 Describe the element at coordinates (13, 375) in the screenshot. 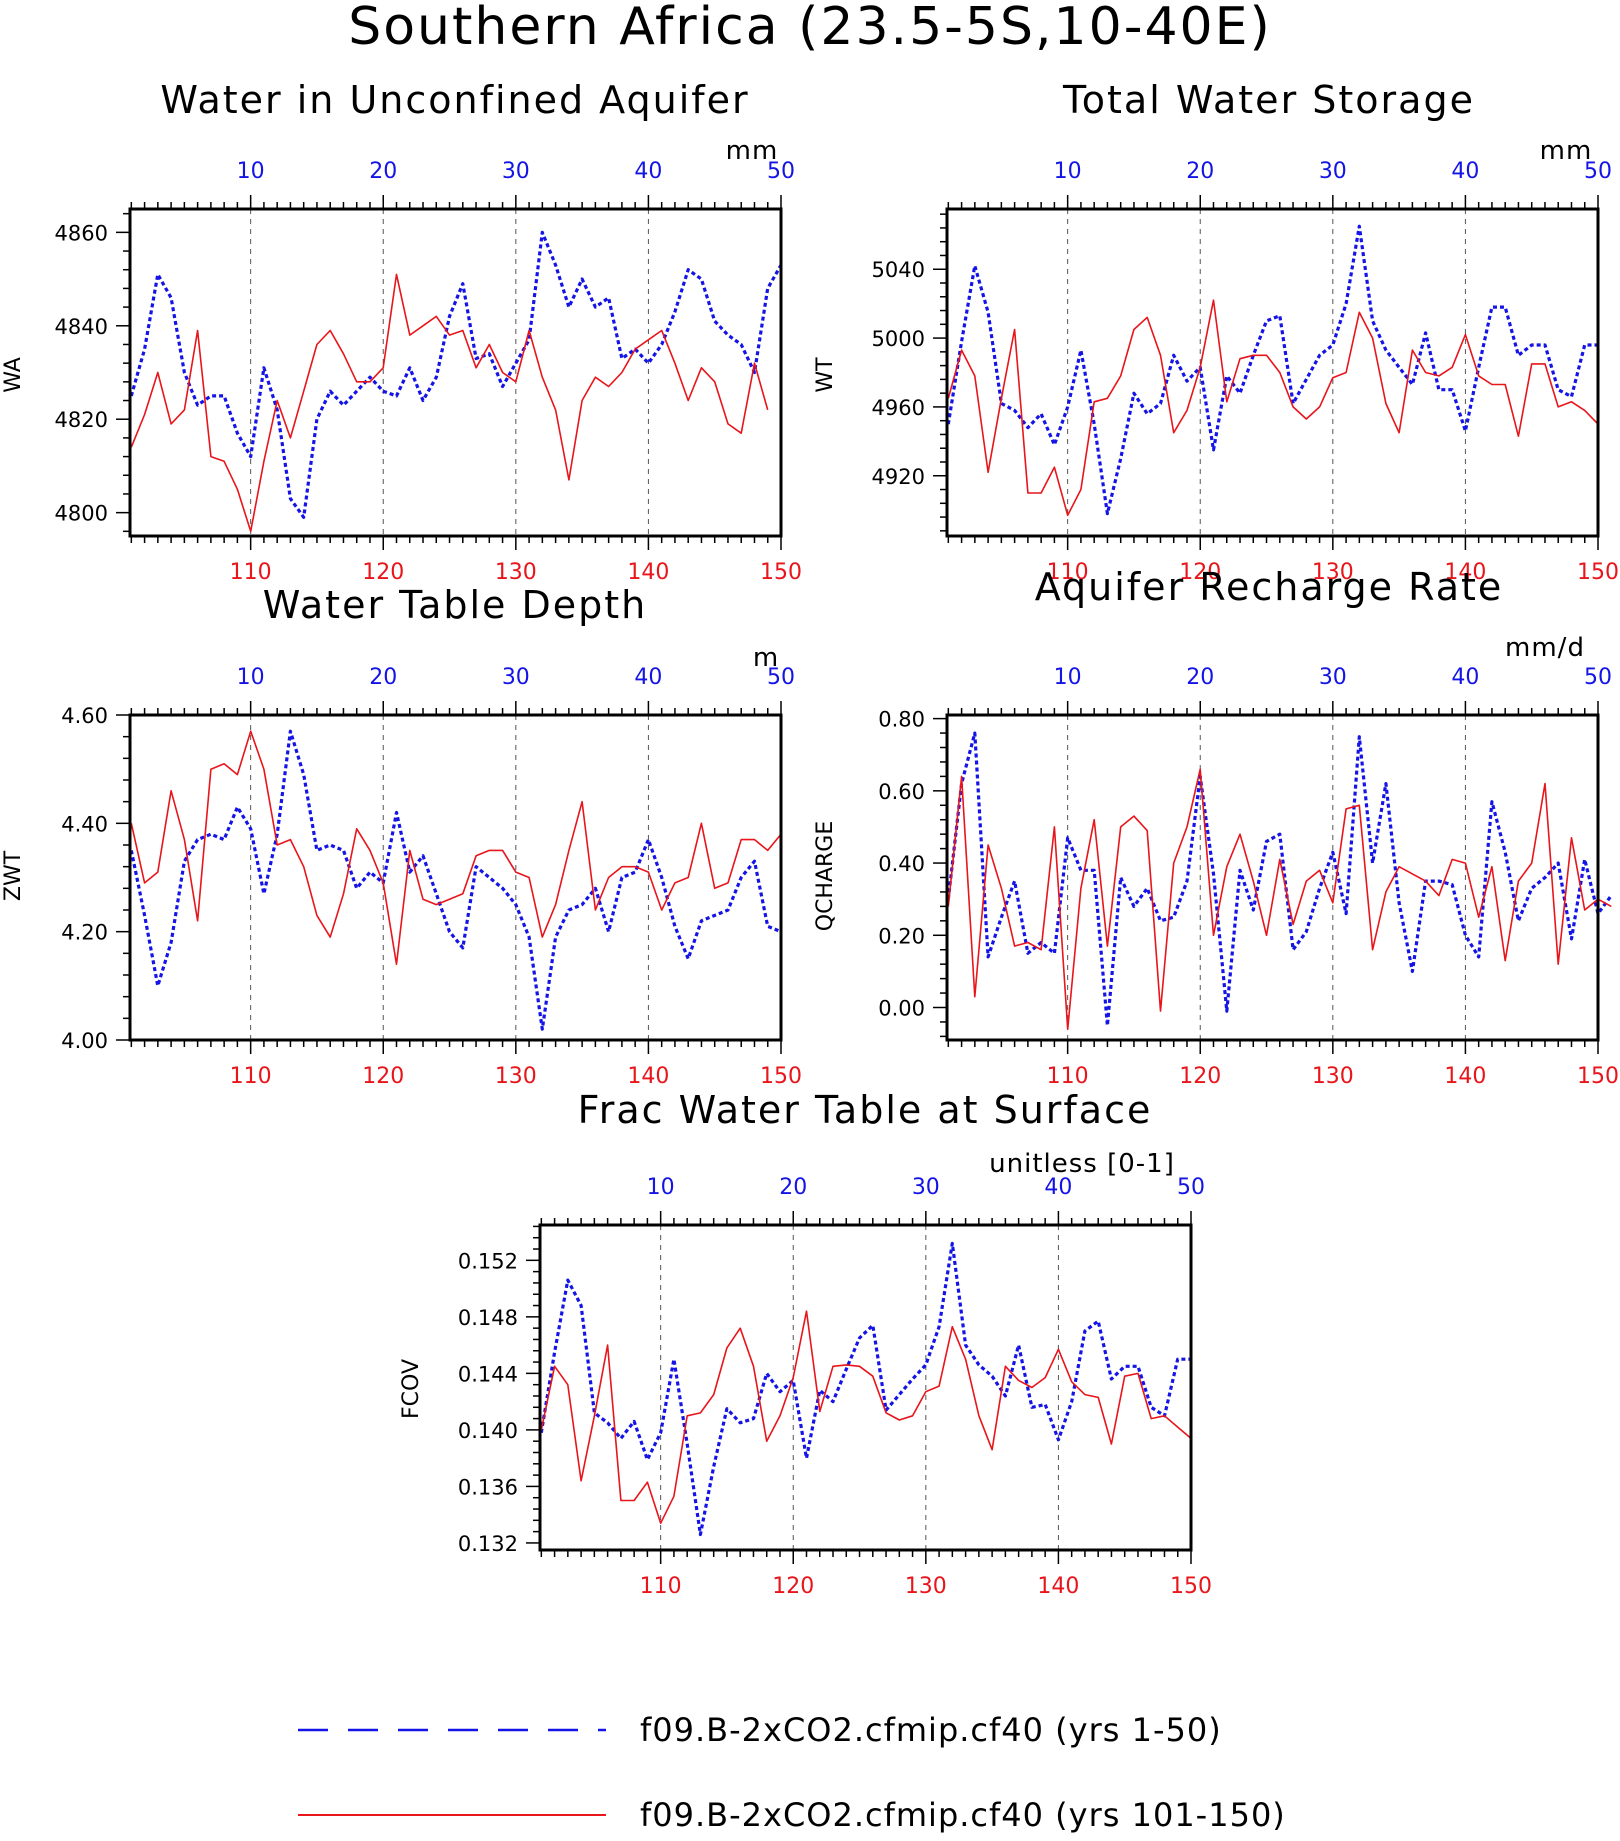

I see `y-axis-label: WA` at that location.